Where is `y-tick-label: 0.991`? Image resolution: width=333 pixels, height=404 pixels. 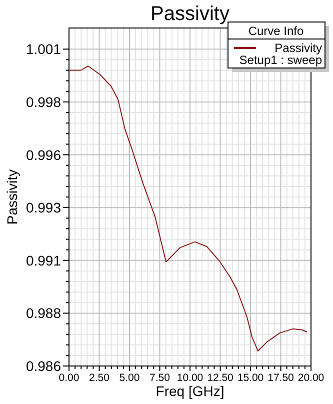
y-tick-label: 0.991 is located at coordinates (44, 260).